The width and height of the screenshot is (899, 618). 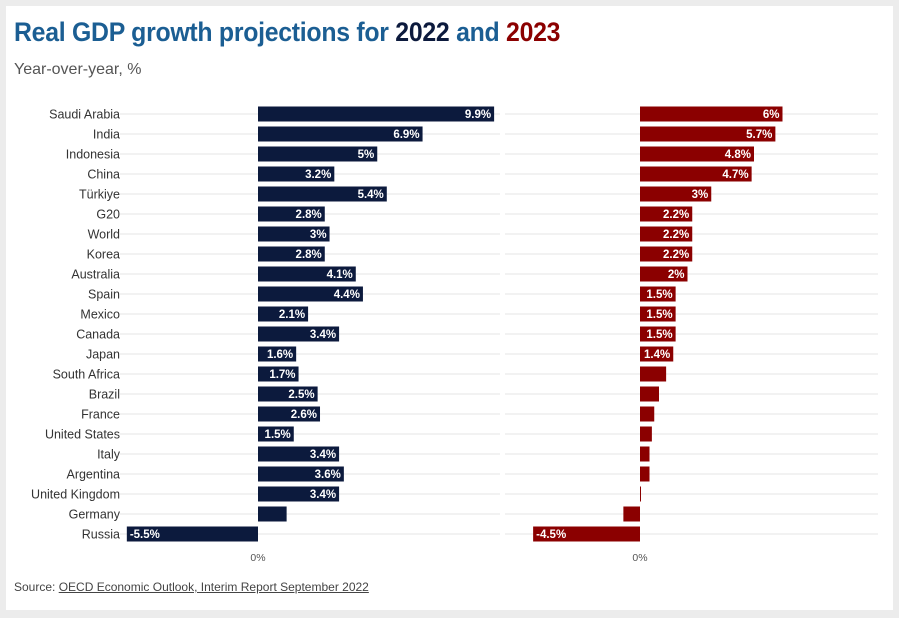 I want to click on category-label: France, so click(x=100, y=415).